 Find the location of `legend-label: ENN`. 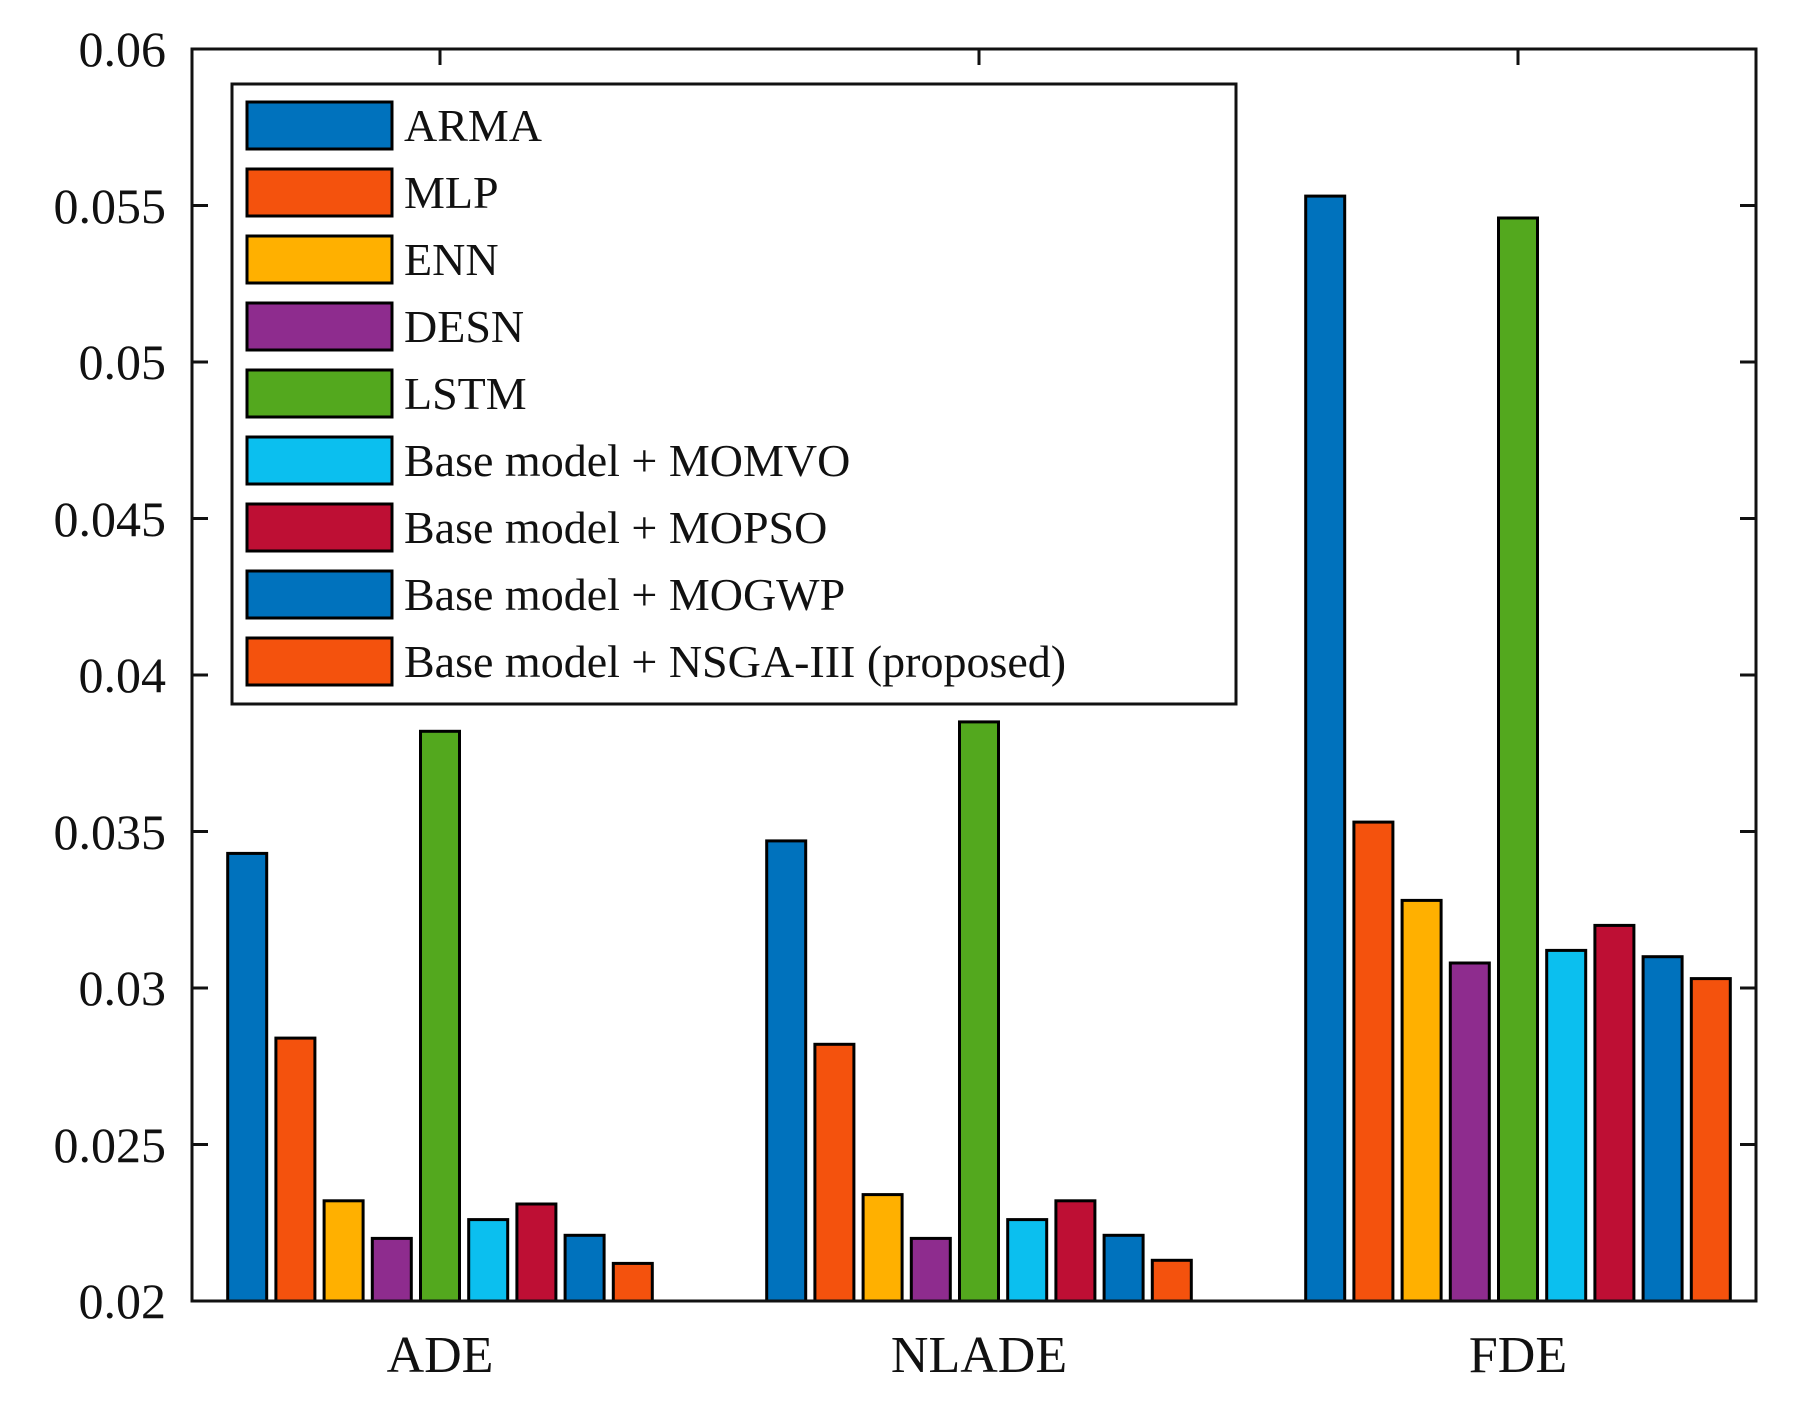

legend-label: ENN is located at coordinates (451, 259).